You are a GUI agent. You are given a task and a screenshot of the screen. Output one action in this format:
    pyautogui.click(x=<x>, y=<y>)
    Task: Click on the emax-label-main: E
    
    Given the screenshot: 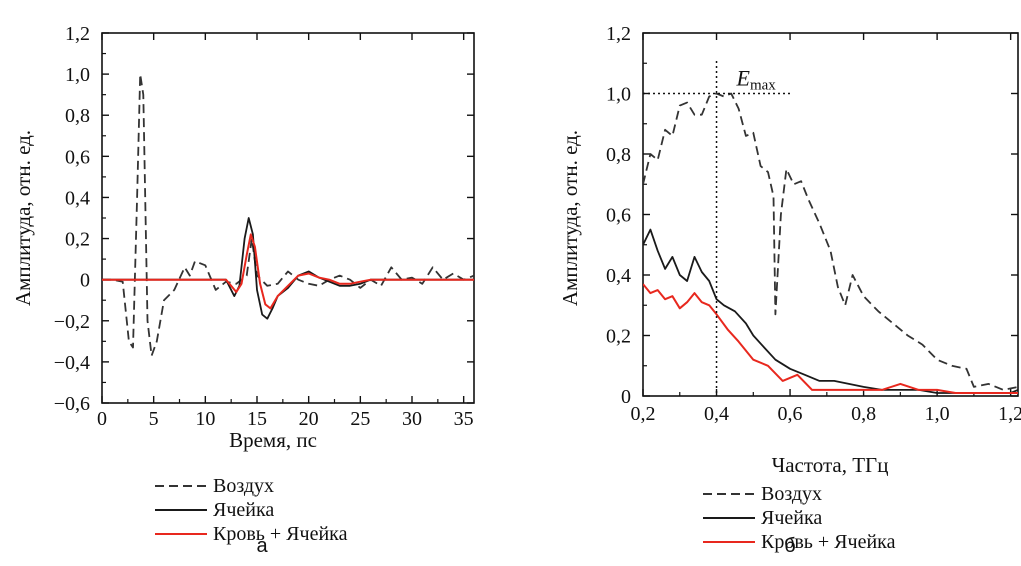 What is the action you would take?
    pyautogui.click(x=743, y=78)
    